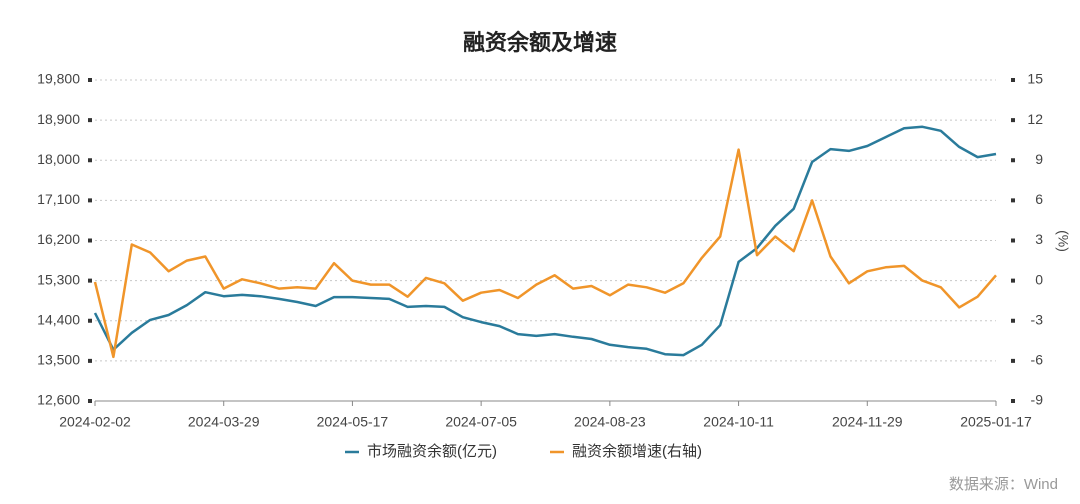 This screenshot has width=1080, height=504. What do you see at coordinates (58, 119) in the screenshot?
I see `y-tick-label: 18,900` at bounding box center [58, 119].